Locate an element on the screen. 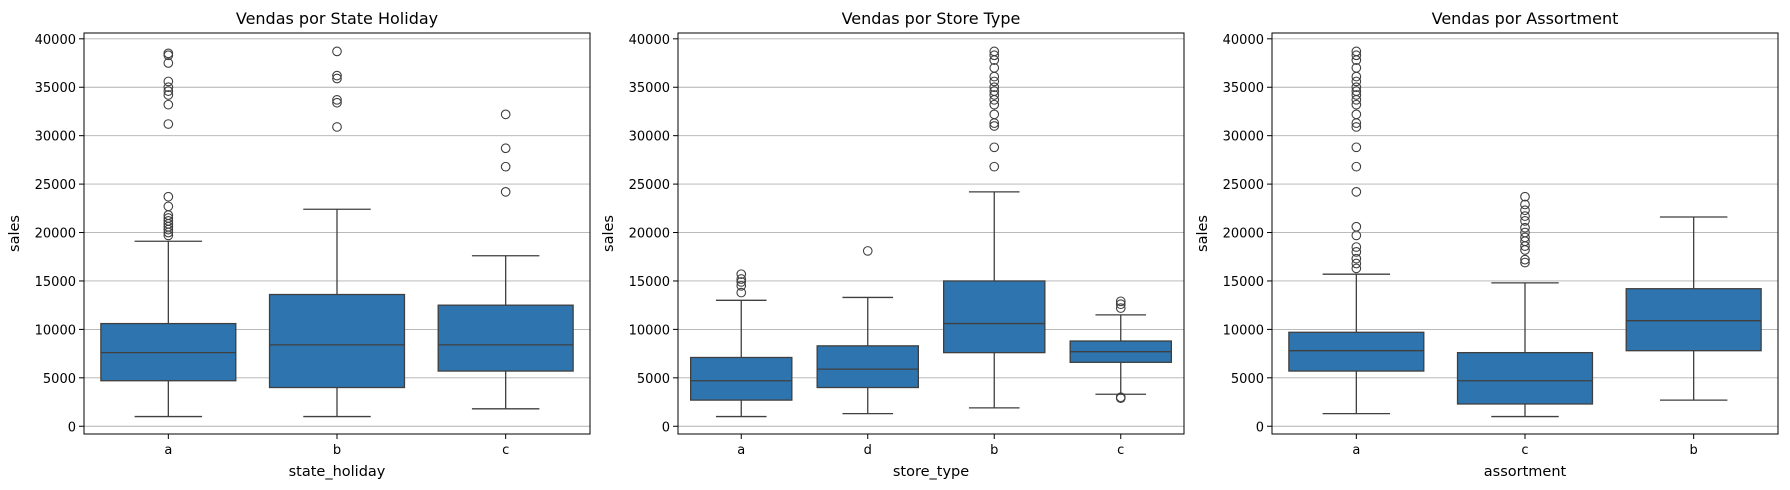 The height and width of the screenshot is (490, 1790). y-tick-label: 0 is located at coordinates (72, 427).